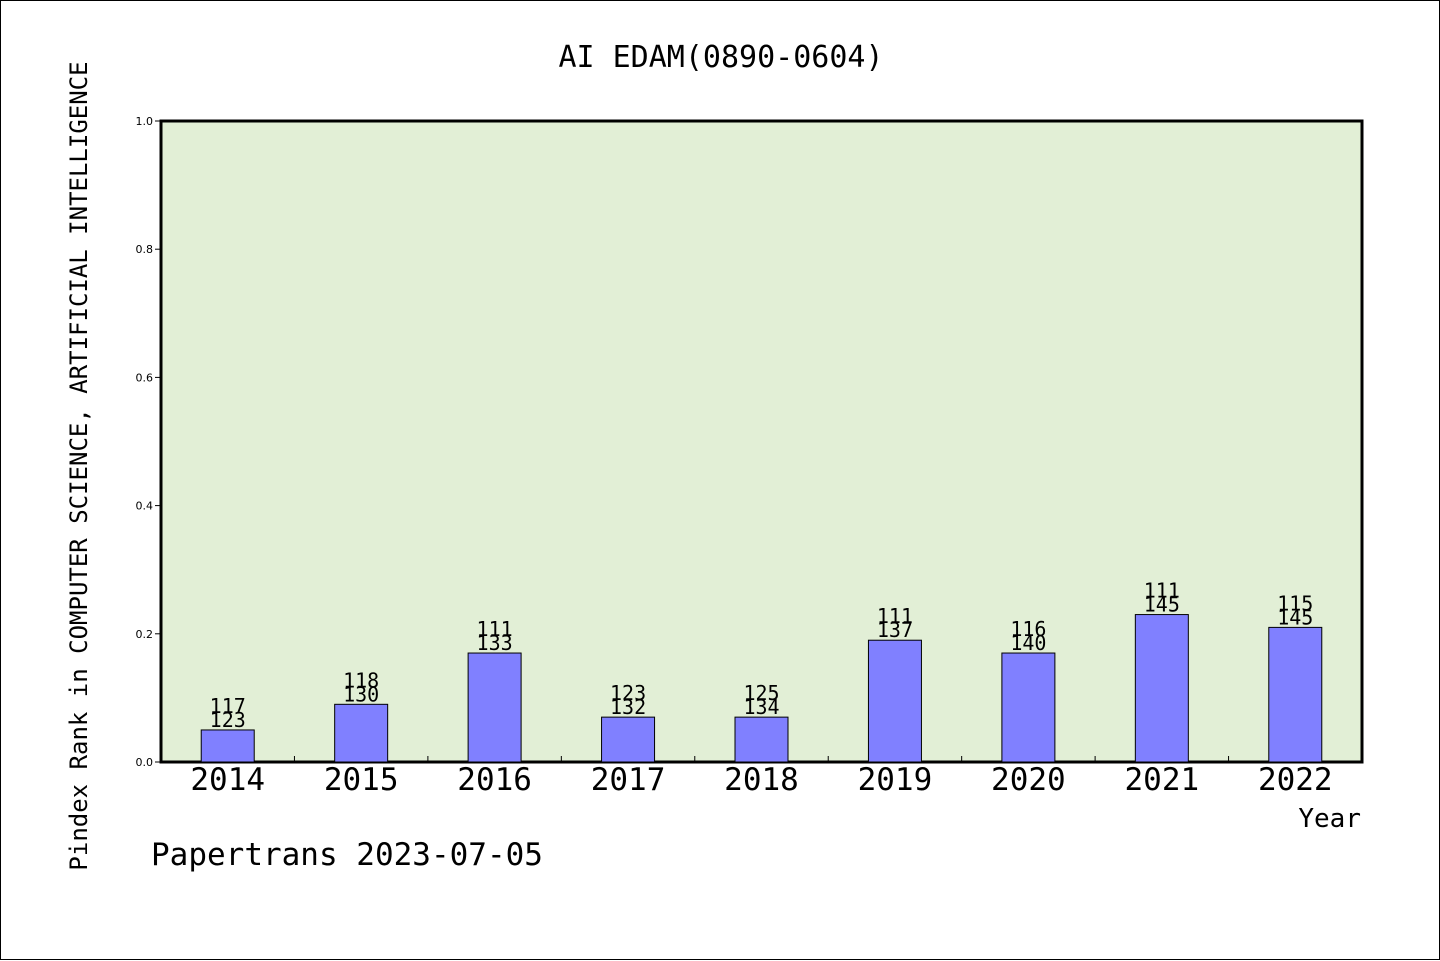 The image size is (1440, 961). I want to click on y-tick-label: 0.6, so click(145, 377).